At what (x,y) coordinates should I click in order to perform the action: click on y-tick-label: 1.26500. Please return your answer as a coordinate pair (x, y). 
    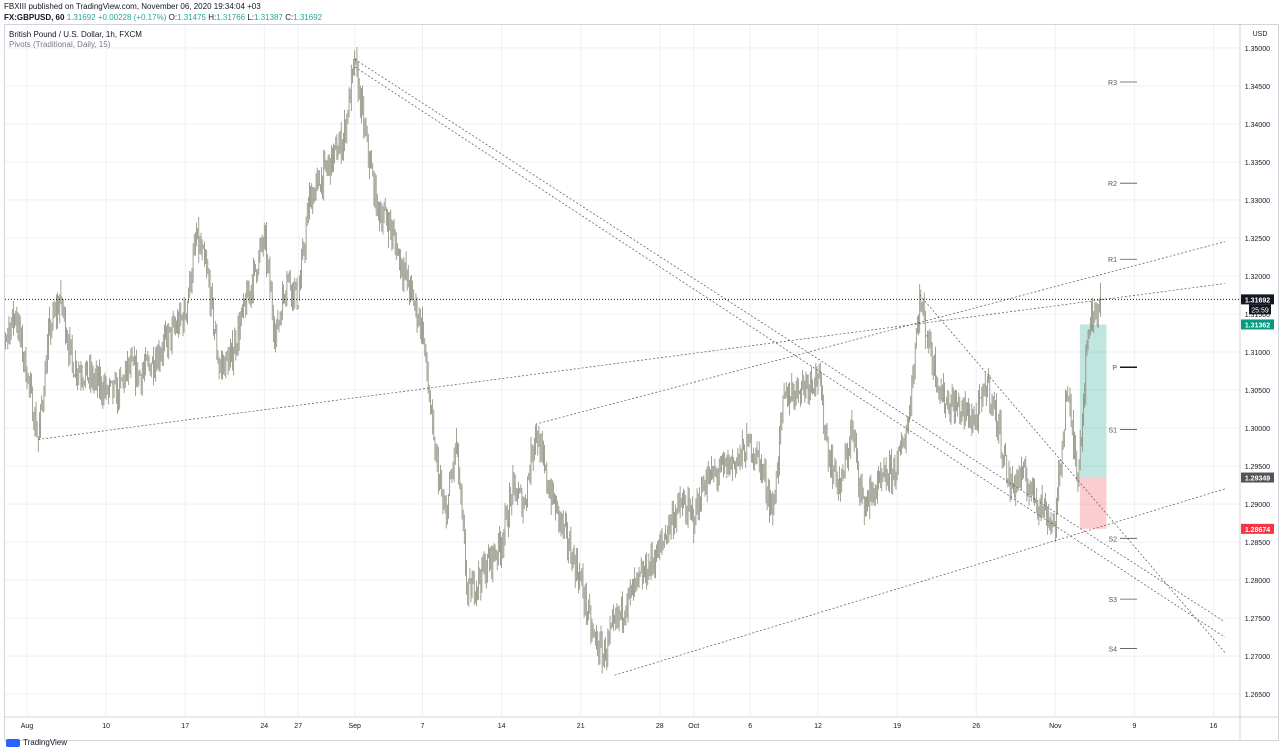
    Looking at the image, I should click on (1257, 695).